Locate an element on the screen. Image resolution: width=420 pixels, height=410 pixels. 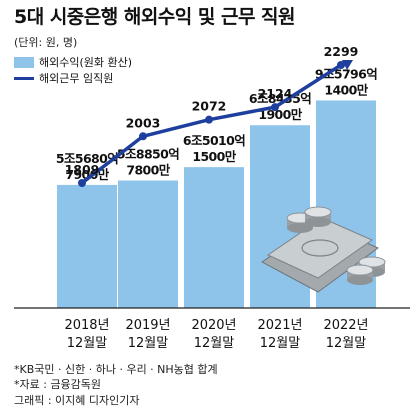
bar-label-3-1: 1900만 is located at coordinates (280, 114).